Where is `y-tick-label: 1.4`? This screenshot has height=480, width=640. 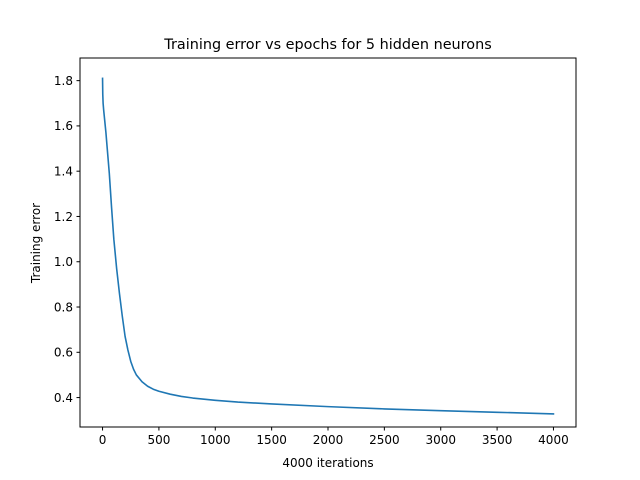
y-tick-label: 1.4 is located at coordinates (63, 171).